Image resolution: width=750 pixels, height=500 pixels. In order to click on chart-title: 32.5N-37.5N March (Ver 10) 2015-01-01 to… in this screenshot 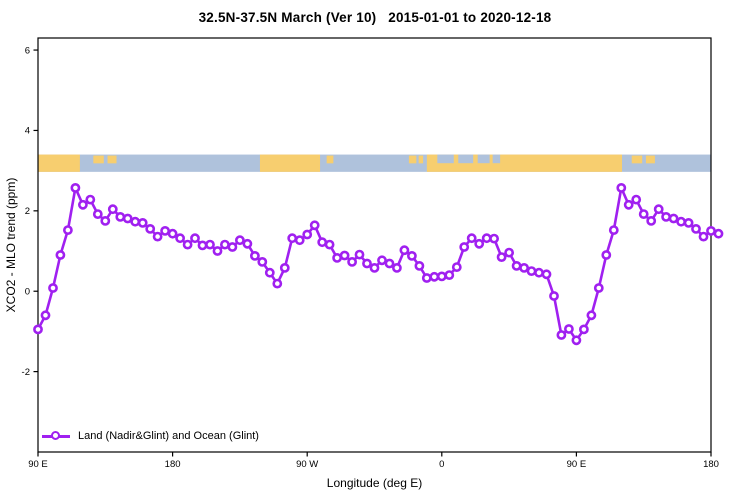, I will do `click(375, 17)`.